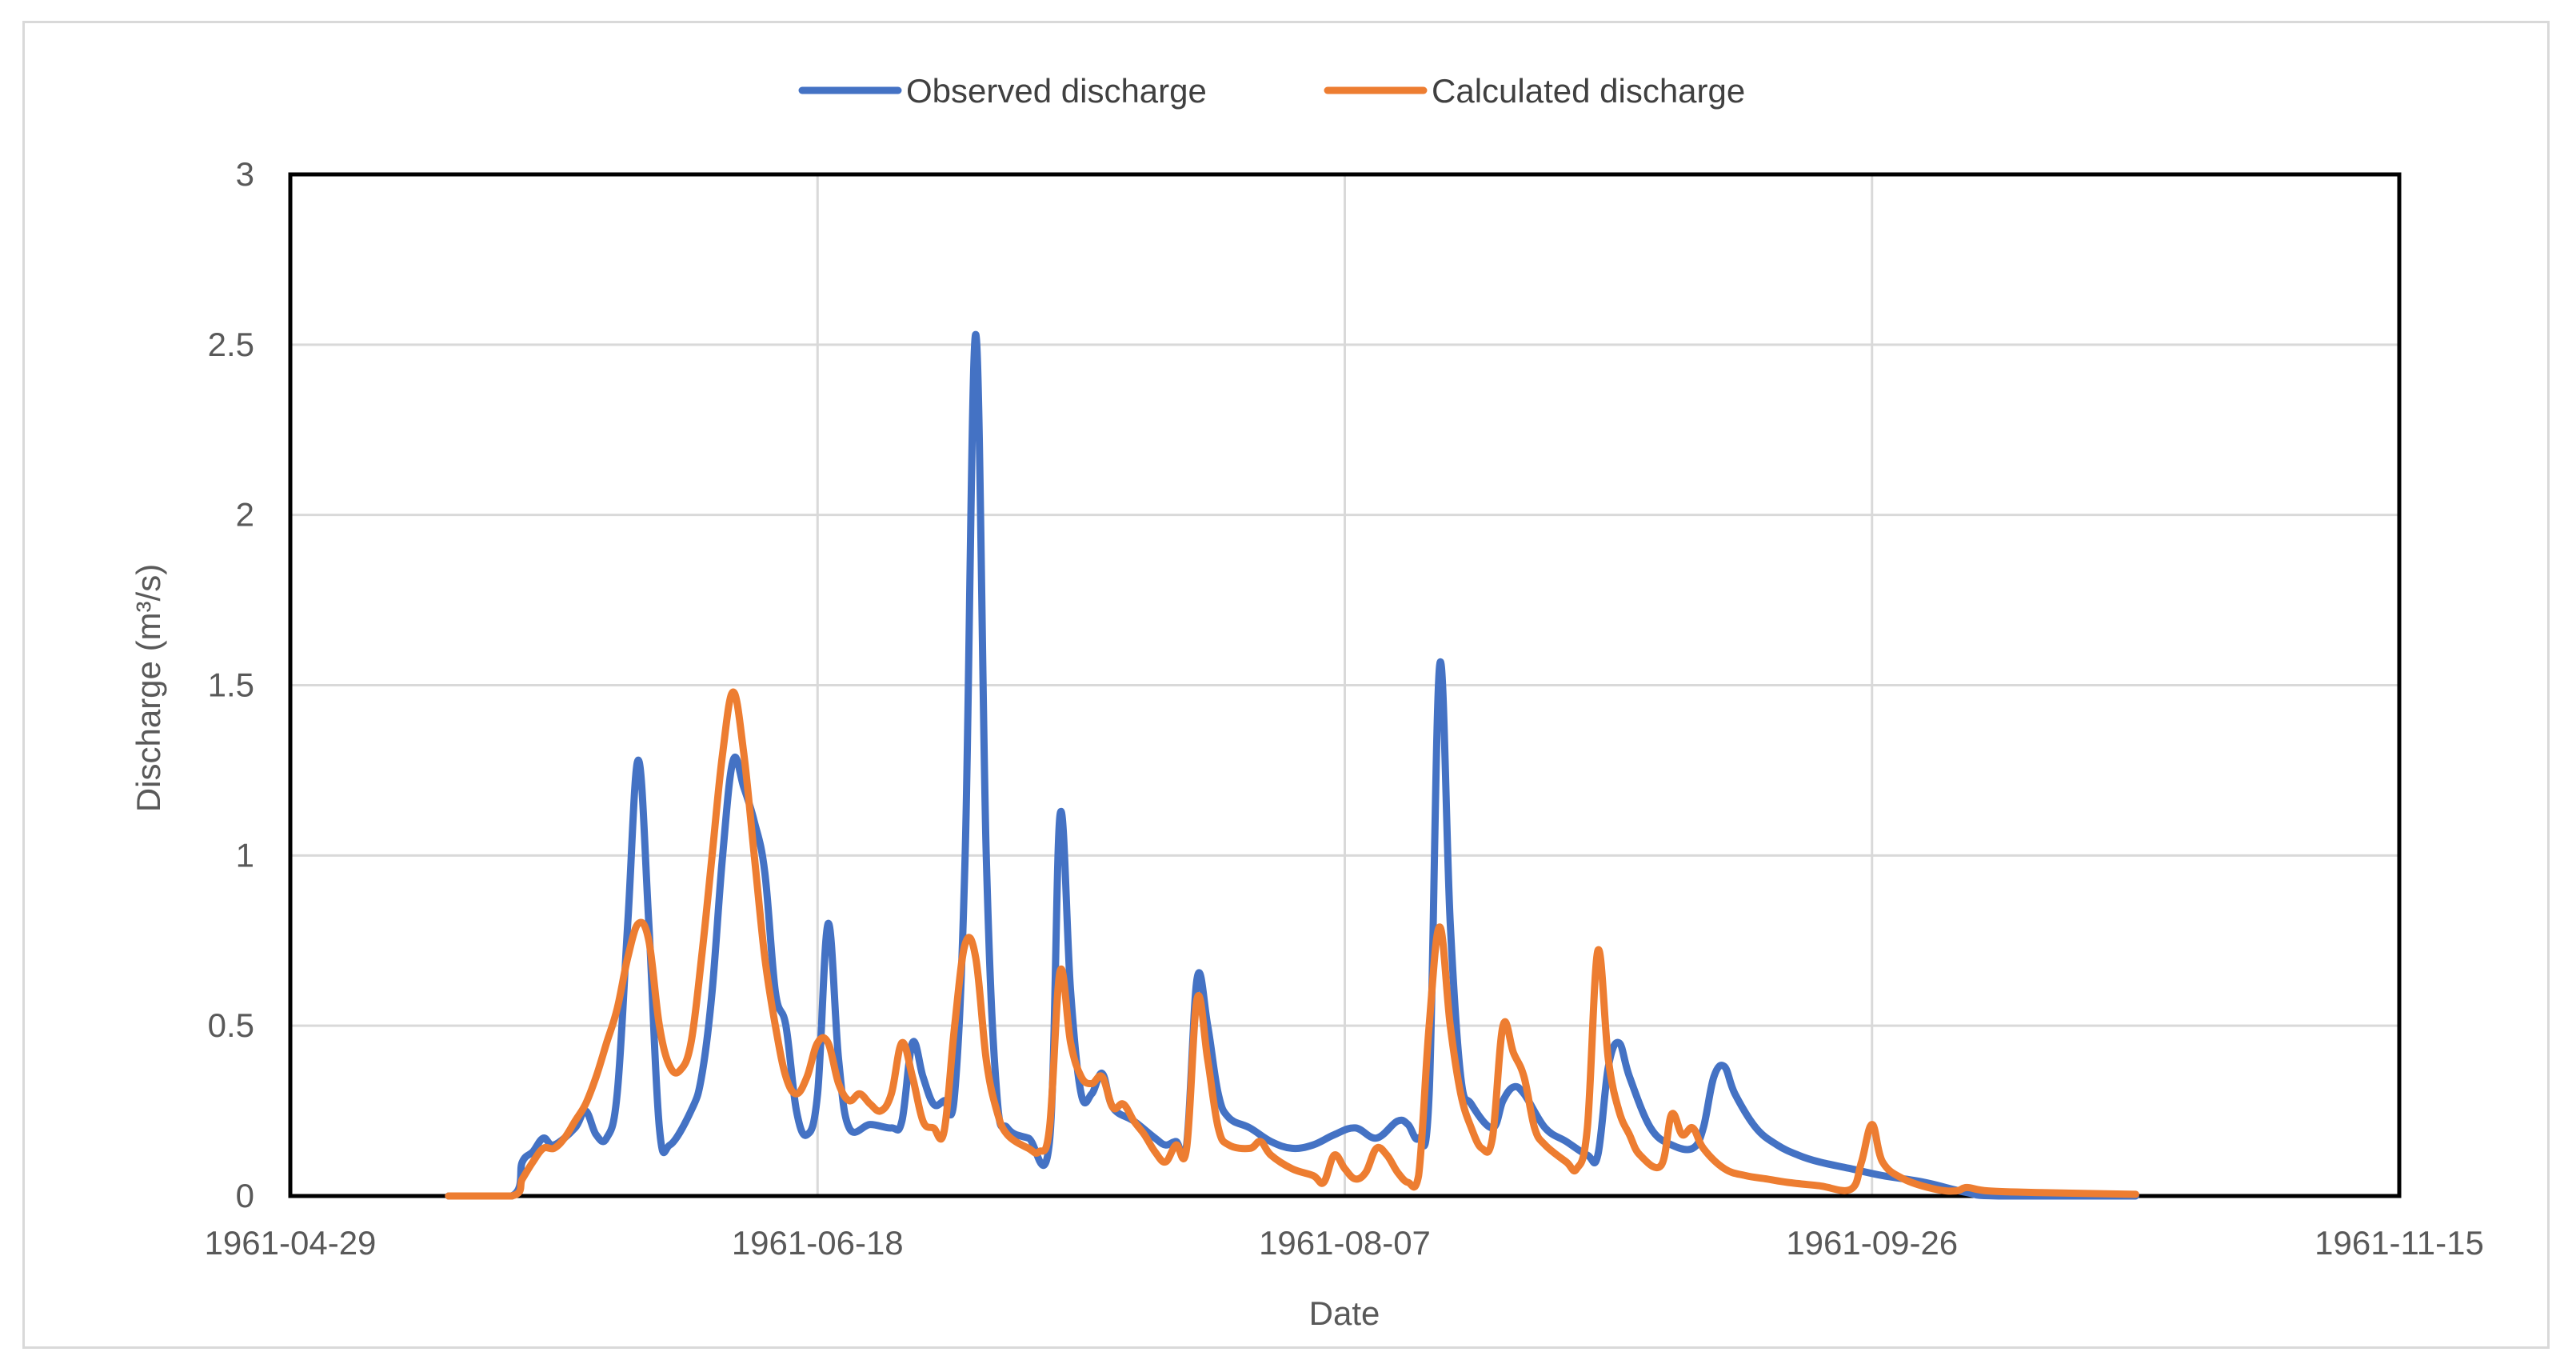 This screenshot has height=1372, width=2576. Describe the element at coordinates (1271, 91) in the screenshot. I see `legend: Observed discharge Calculated discharge` at that location.